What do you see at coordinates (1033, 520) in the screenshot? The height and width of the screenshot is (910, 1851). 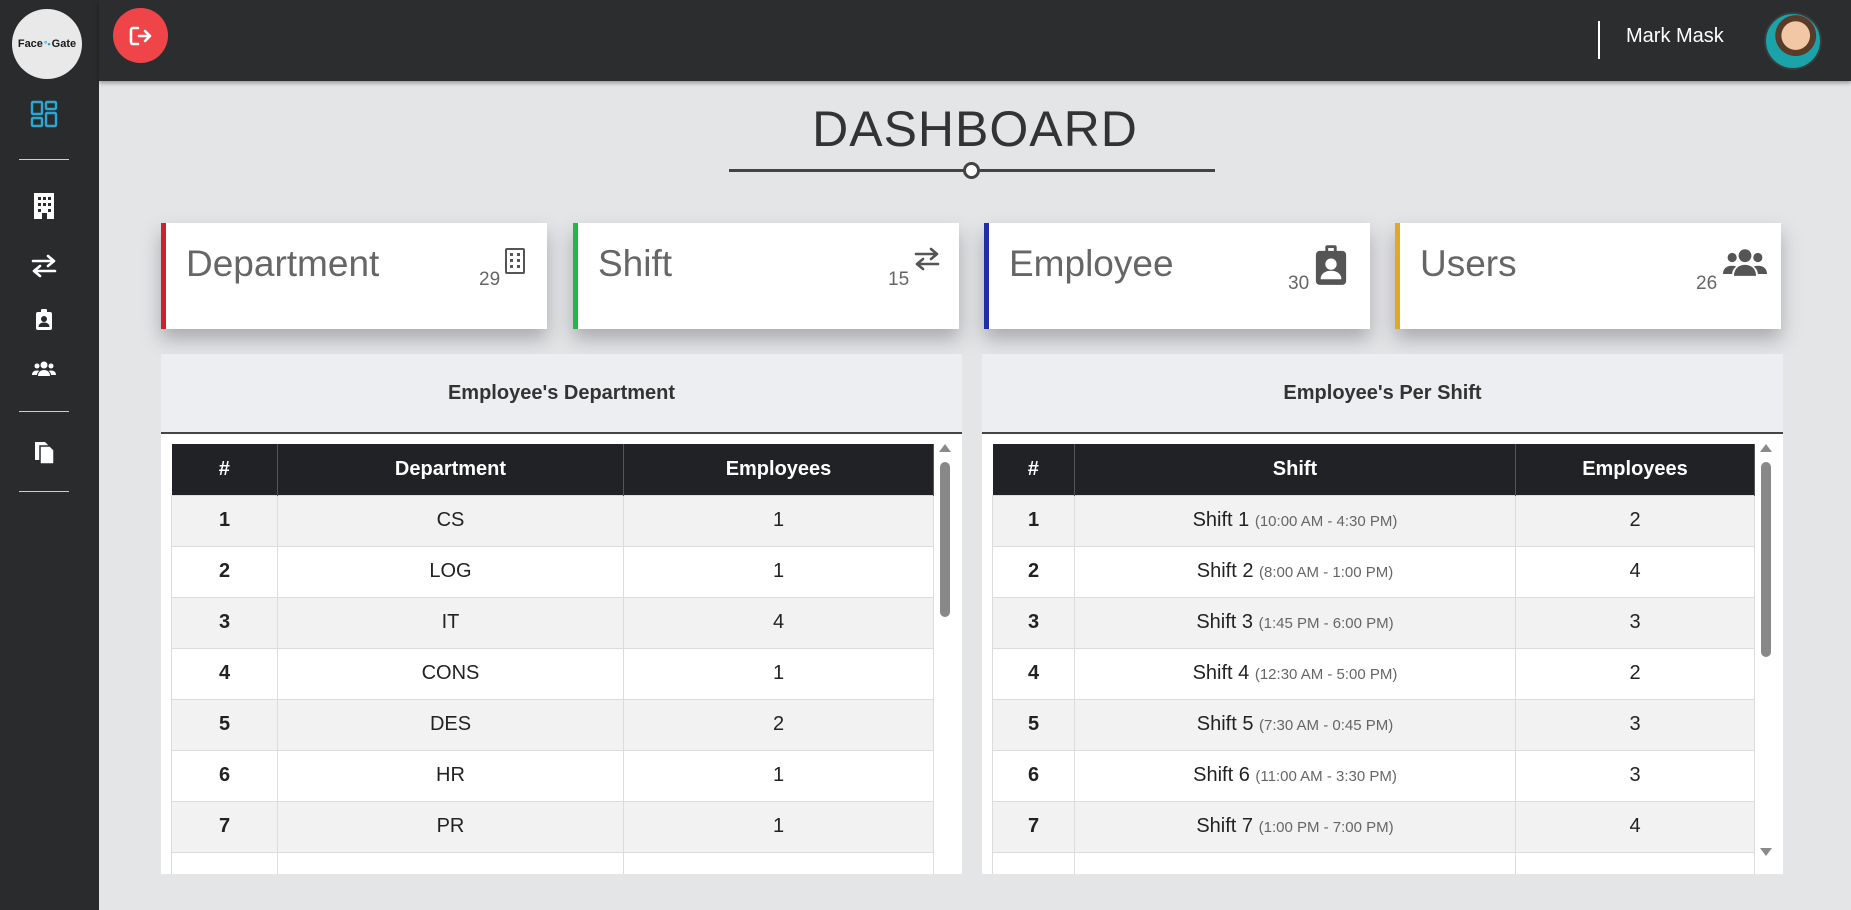 I see `row-number: 1` at bounding box center [1033, 520].